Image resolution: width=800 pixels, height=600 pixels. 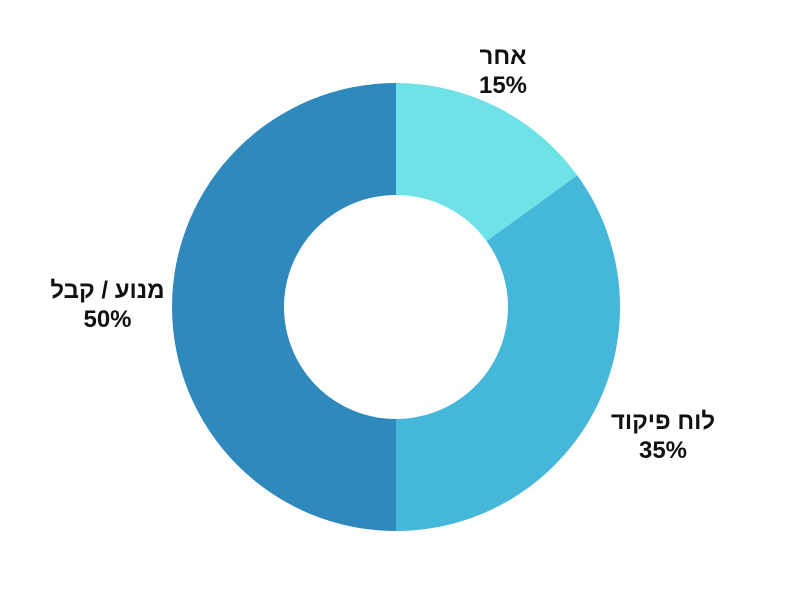 I want to click on slice-label-other-name: אחר, so click(x=503, y=56).